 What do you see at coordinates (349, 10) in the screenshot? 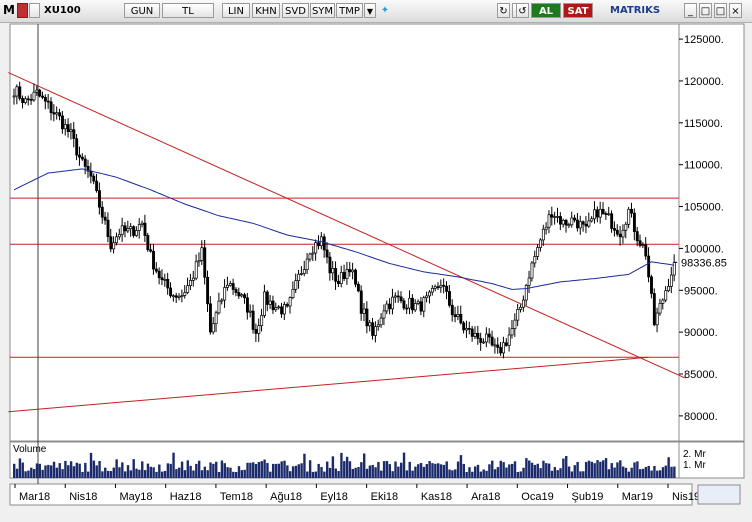
I see `tmp-button: TMP` at bounding box center [349, 10].